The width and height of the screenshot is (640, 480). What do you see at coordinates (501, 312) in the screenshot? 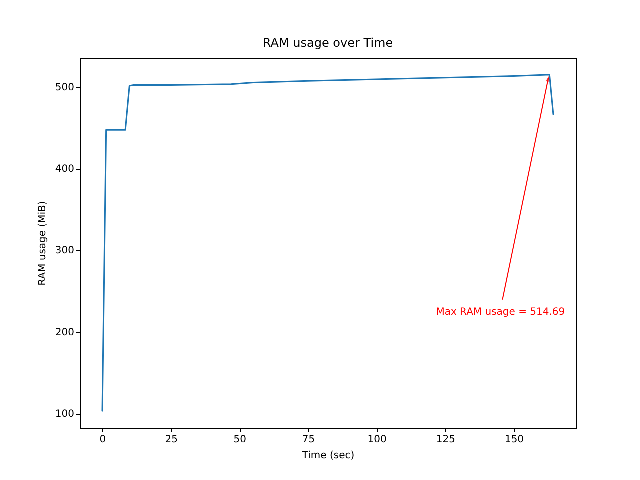
I see `annotation: Max RAM usage = 514.69` at bounding box center [501, 312].